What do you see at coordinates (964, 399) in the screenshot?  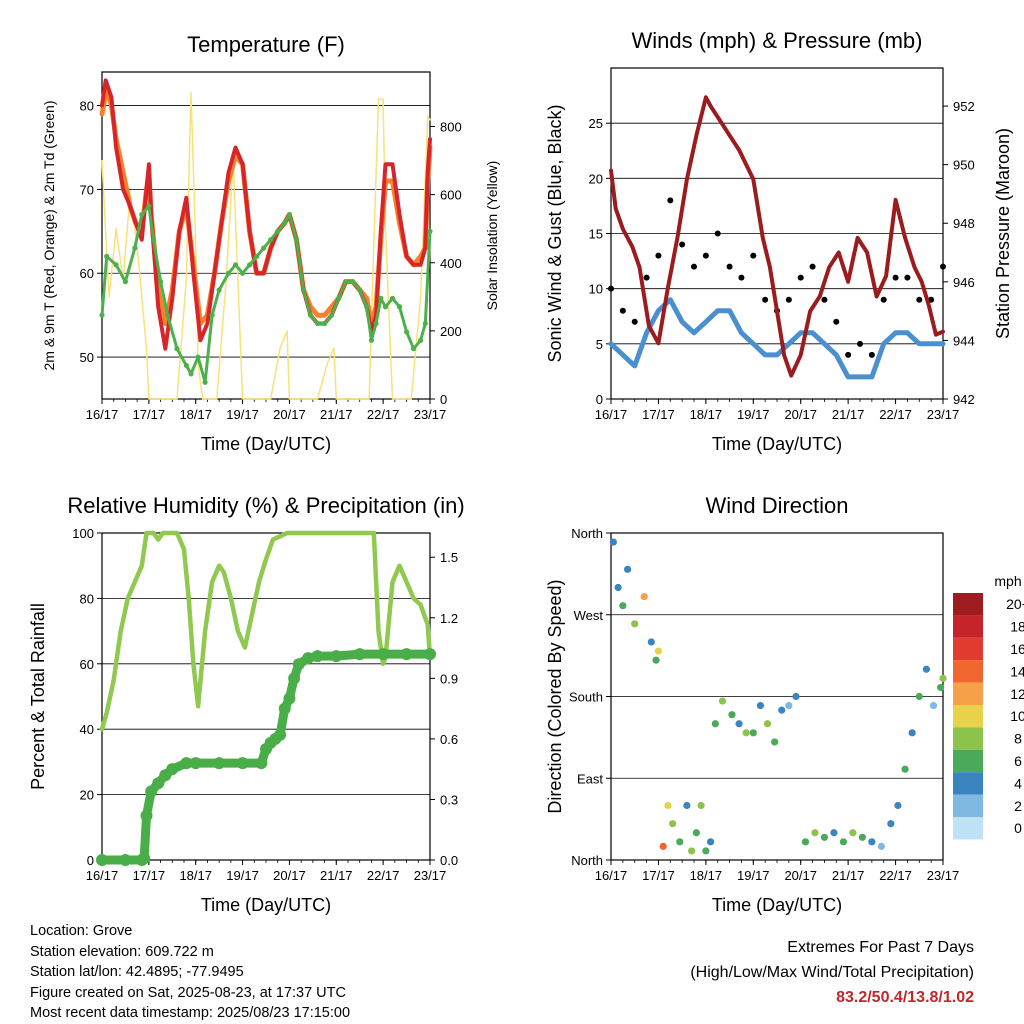 I see `winds-y2tick-label: 942` at bounding box center [964, 399].